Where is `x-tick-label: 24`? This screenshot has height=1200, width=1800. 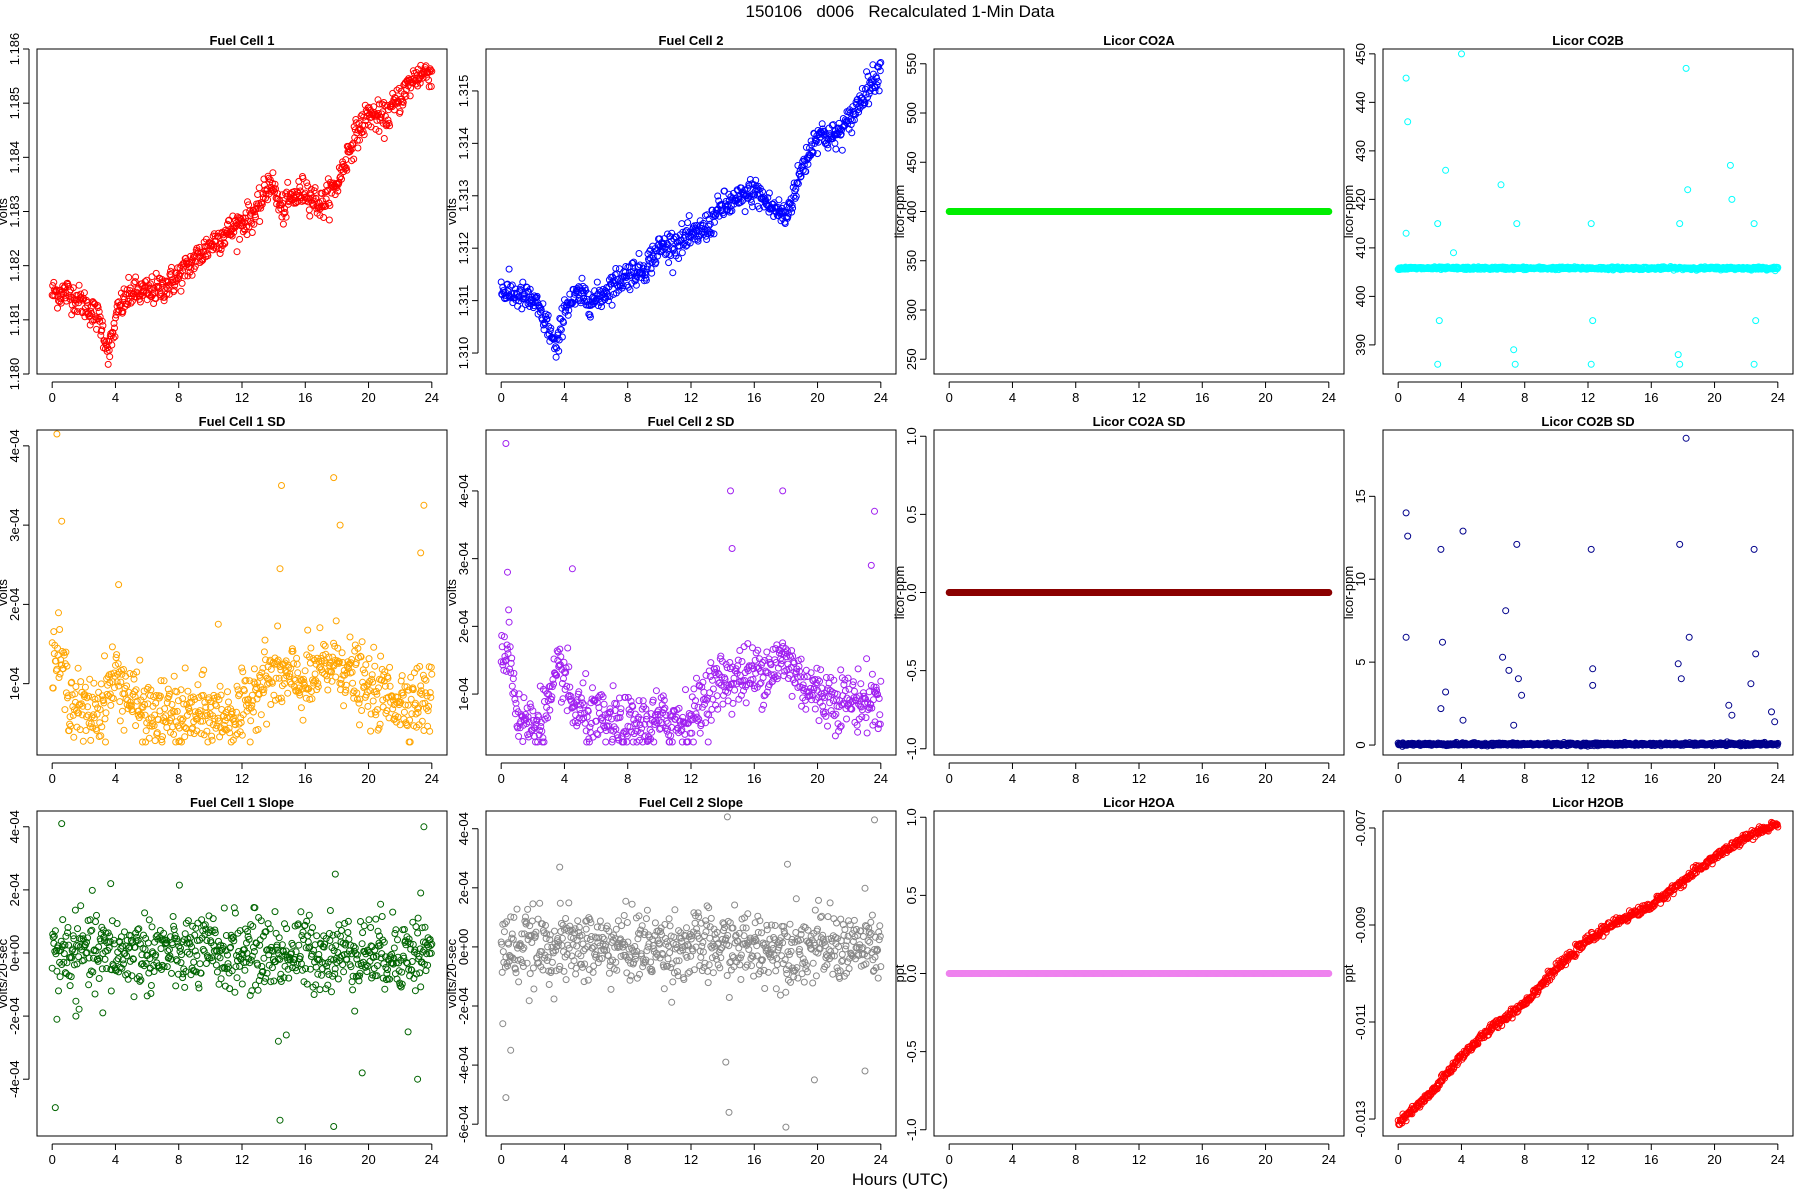 x-tick-label: 24 is located at coordinates (432, 397).